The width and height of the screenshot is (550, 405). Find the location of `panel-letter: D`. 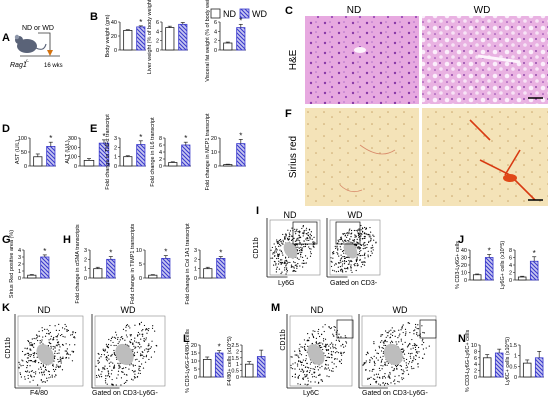

panel-letter: D is located at coordinates (6, 129).